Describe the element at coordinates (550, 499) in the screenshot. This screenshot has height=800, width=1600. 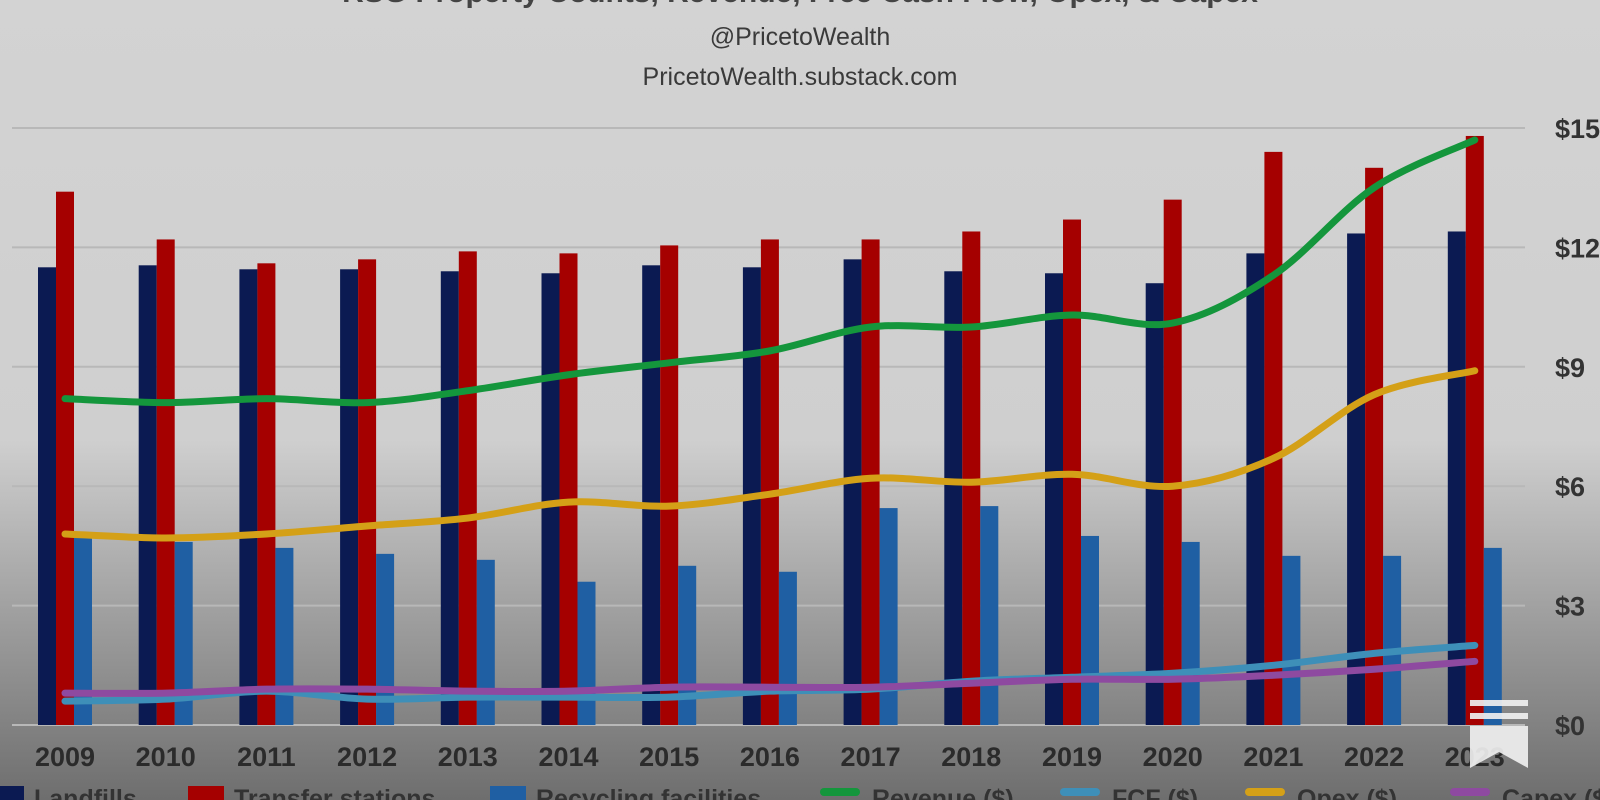
I see `bar-landfills-2014` at that location.